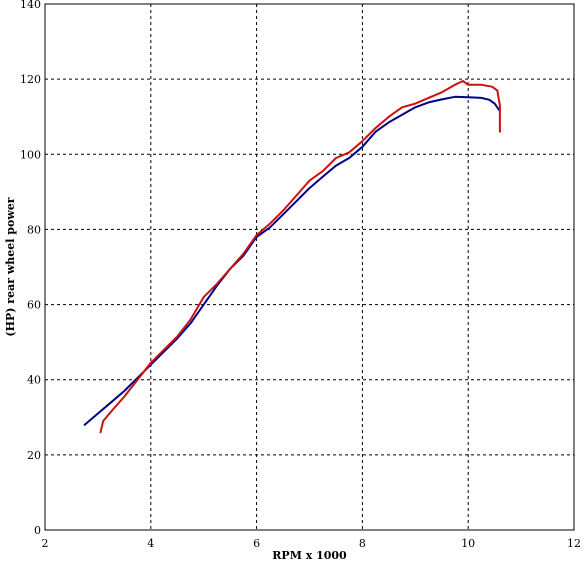 The height and width of the screenshot is (568, 584). Describe the element at coordinates (34, 380) in the screenshot. I see `y-tick-label: 40` at that location.